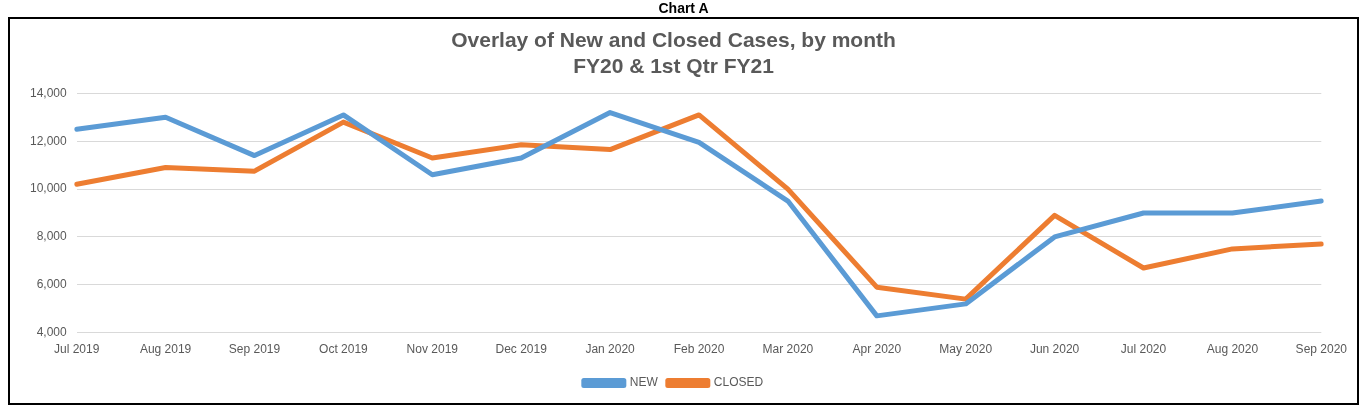 This screenshot has height=407, width=1367. Describe the element at coordinates (52, 236) in the screenshot. I see `y-tick-label: 8,000` at that location.